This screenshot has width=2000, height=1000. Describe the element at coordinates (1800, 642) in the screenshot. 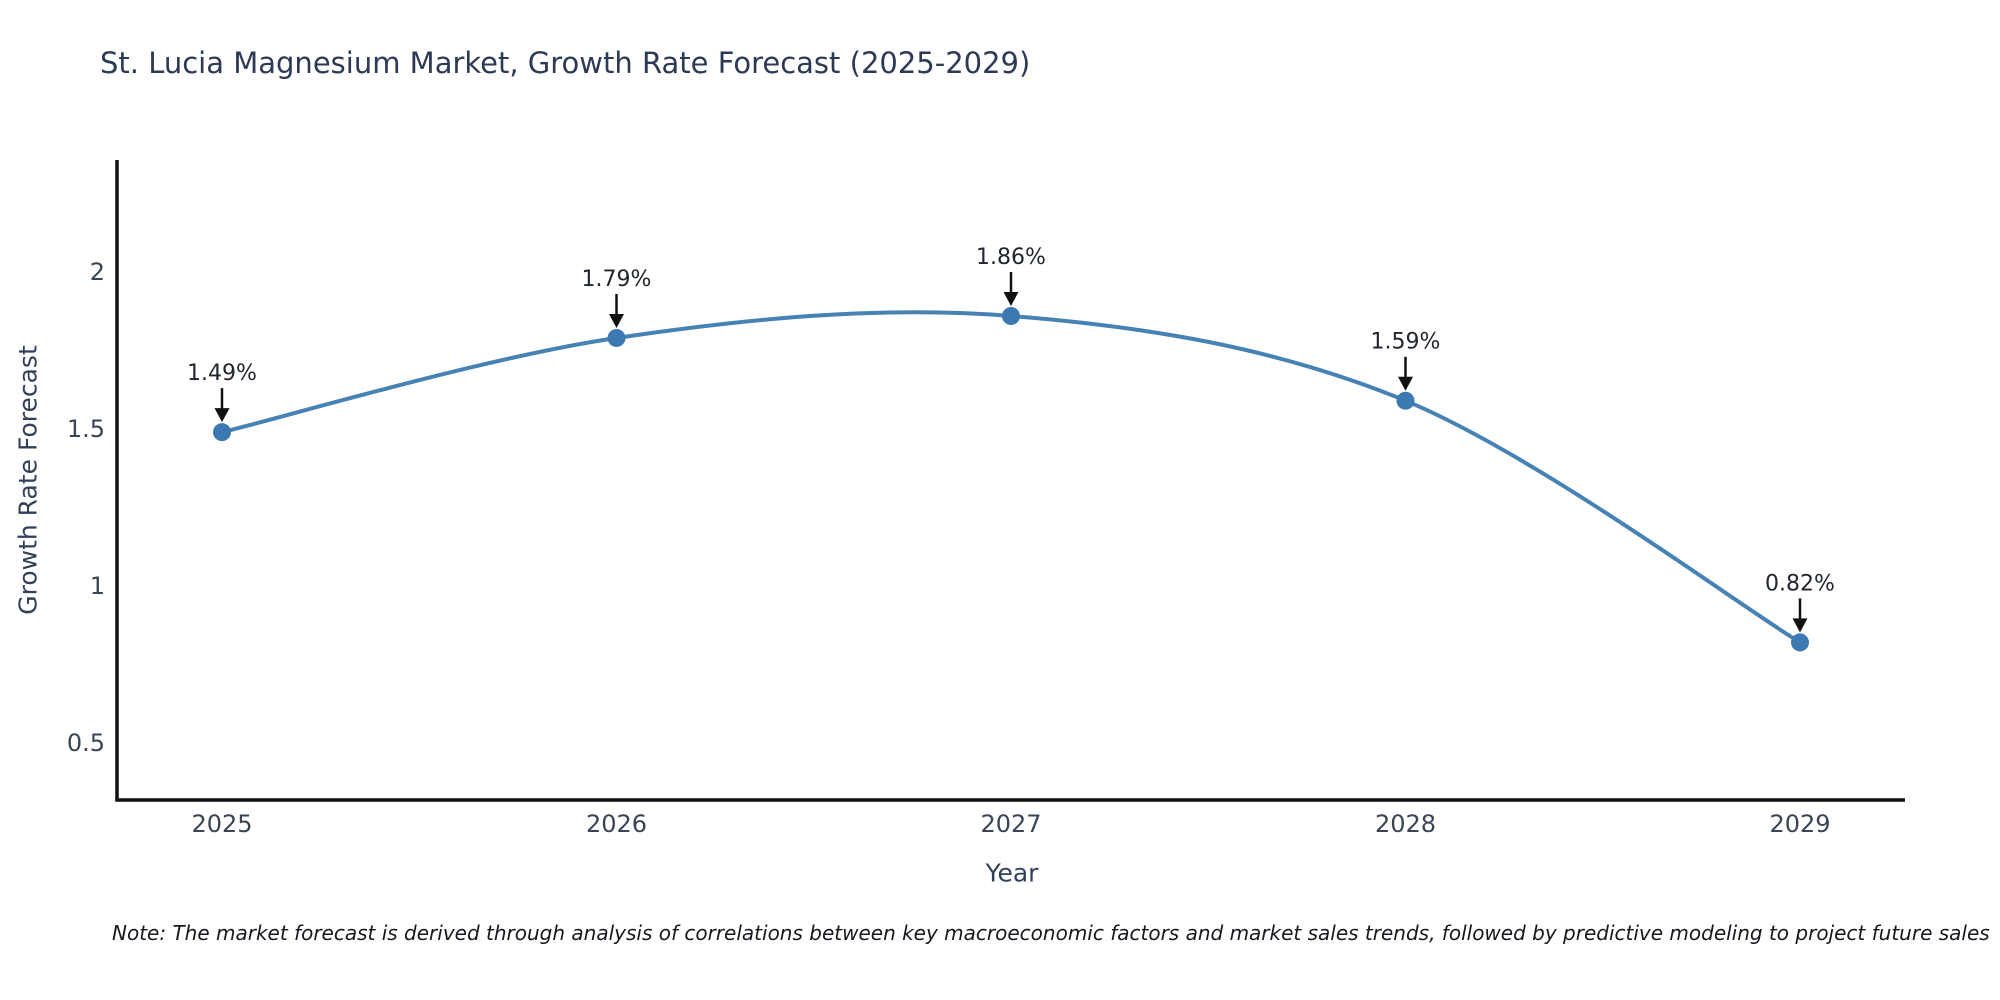

I see `data-point-marker-2029` at that location.